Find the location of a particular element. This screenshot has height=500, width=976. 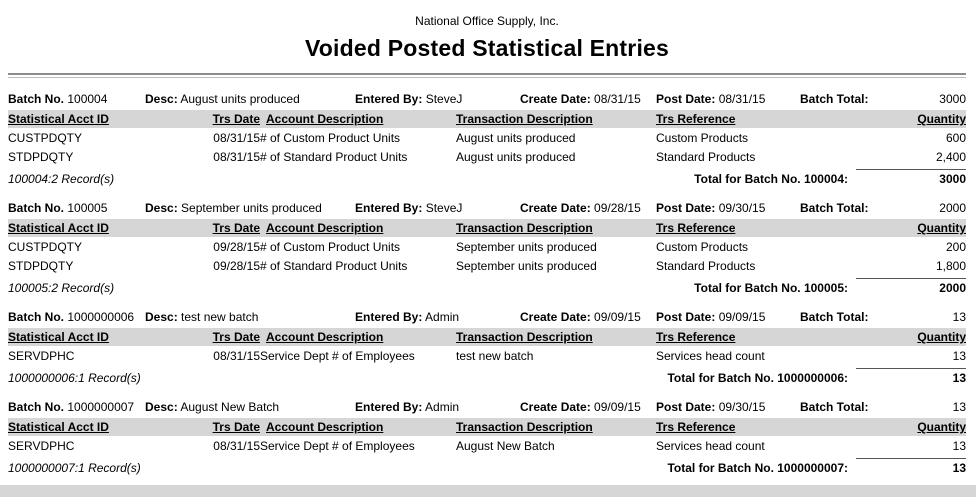

partial-next-section-bar is located at coordinates (488, 491).